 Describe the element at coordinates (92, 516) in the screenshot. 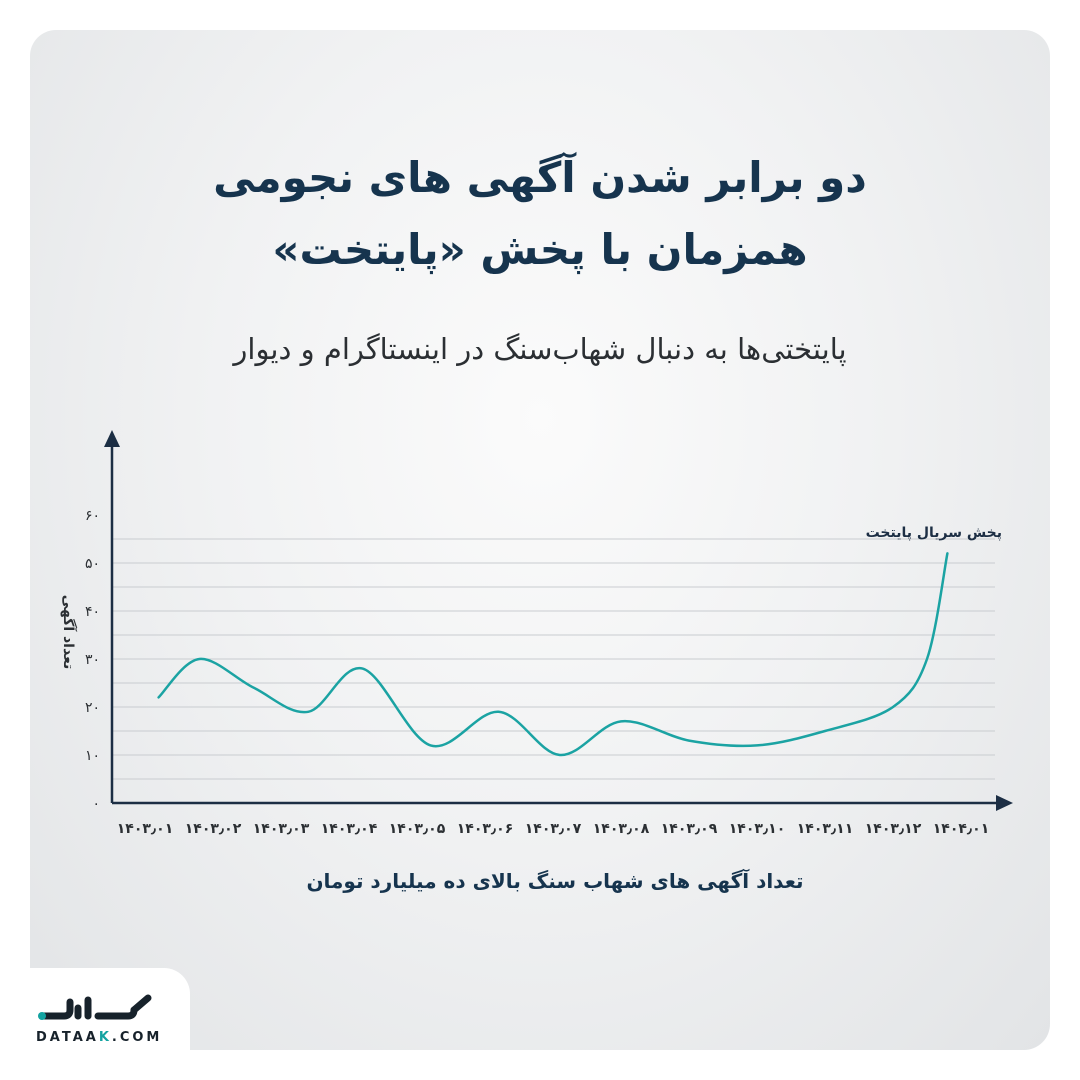

I see `y-tick-label: ۶۰` at that location.